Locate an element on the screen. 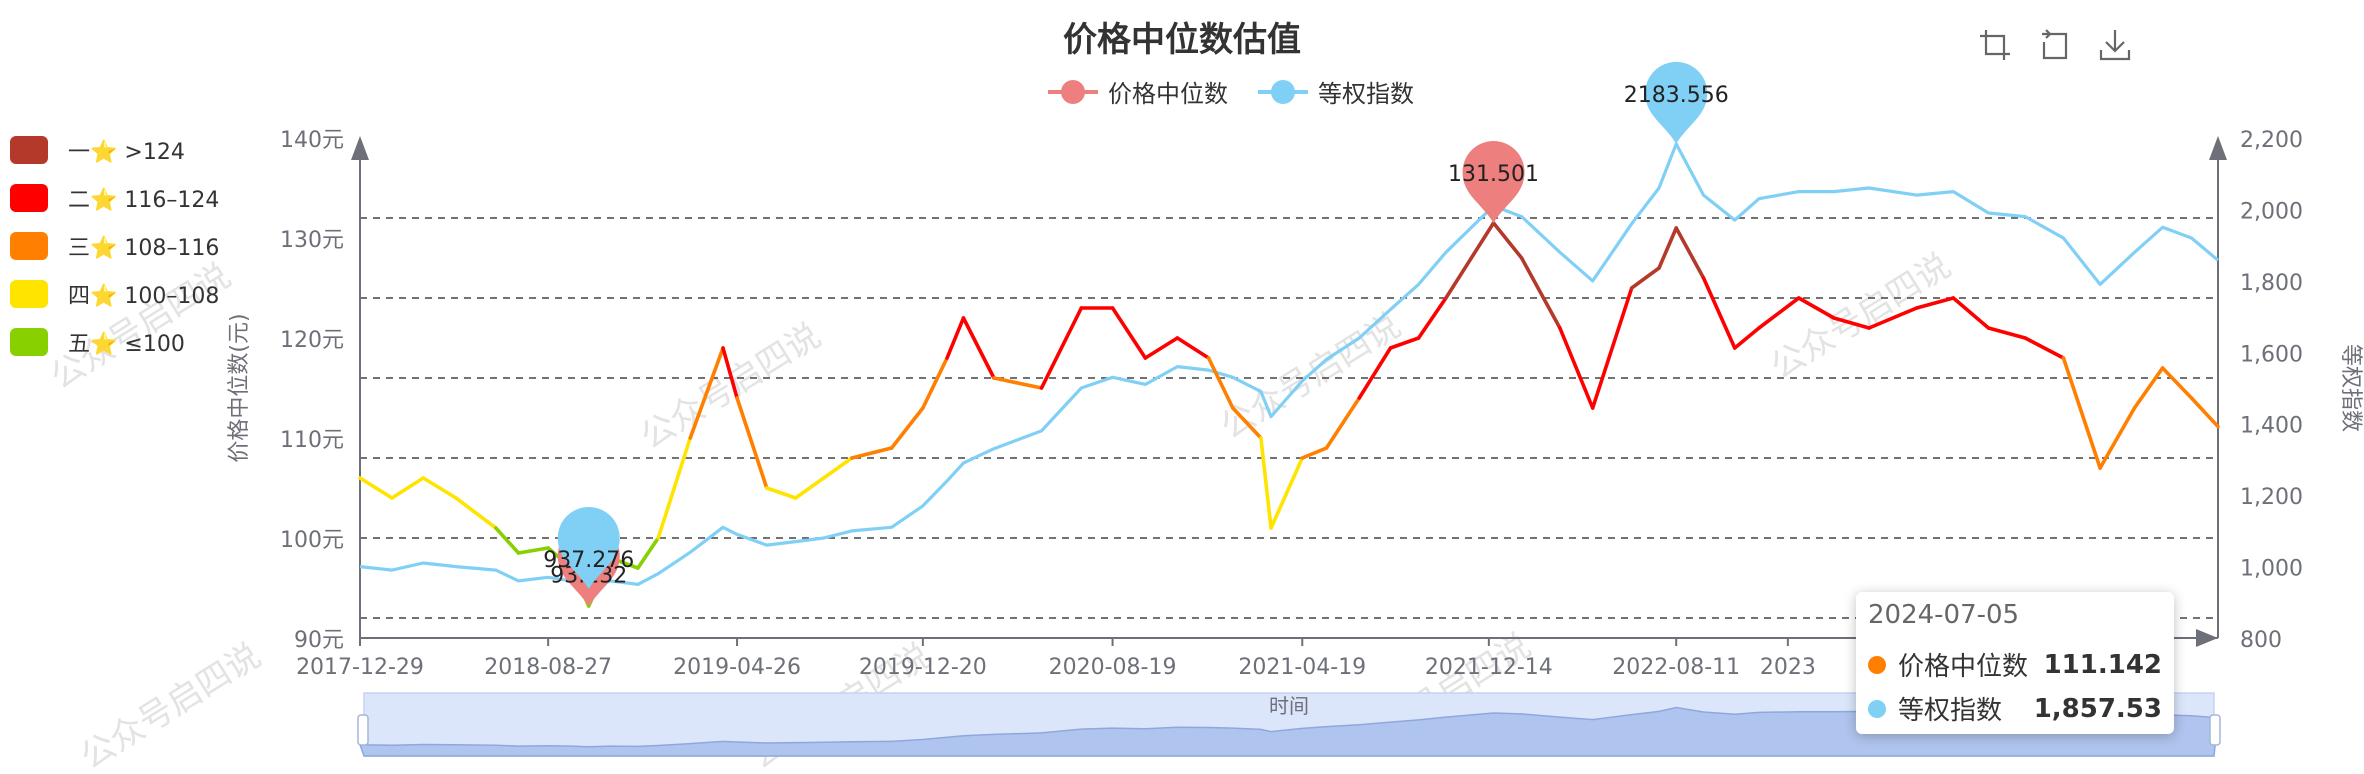 Image resolution: width=2364 pixels, height=774 pixels. visual-map-item-4: 四⭐ 100–108 is located at coordinates (114, 294).